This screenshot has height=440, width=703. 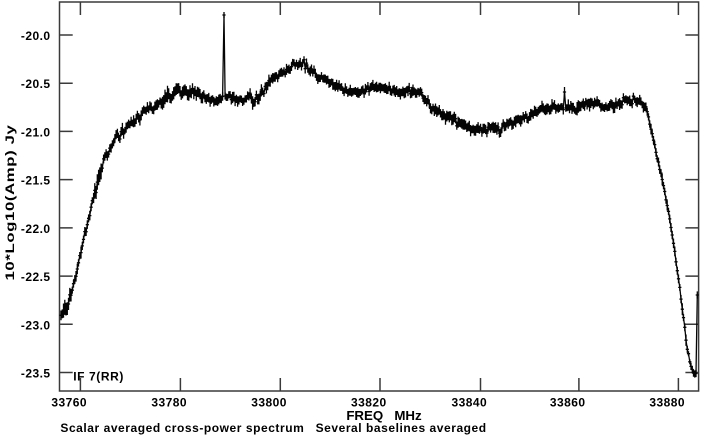 I want to click on svg-text: -21.0, so click(x=36, y=132).